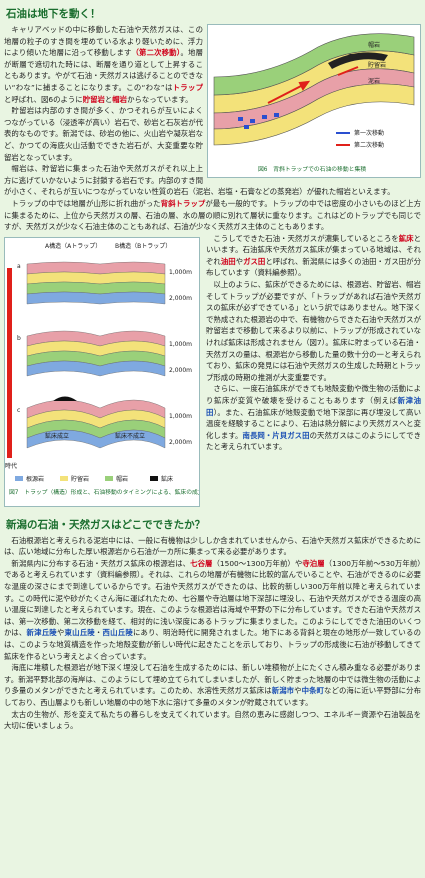 The height and width of the screenshot is (878, 425). I want to click on figure-label: B構造（Bトラップ）, so click(143, 246).